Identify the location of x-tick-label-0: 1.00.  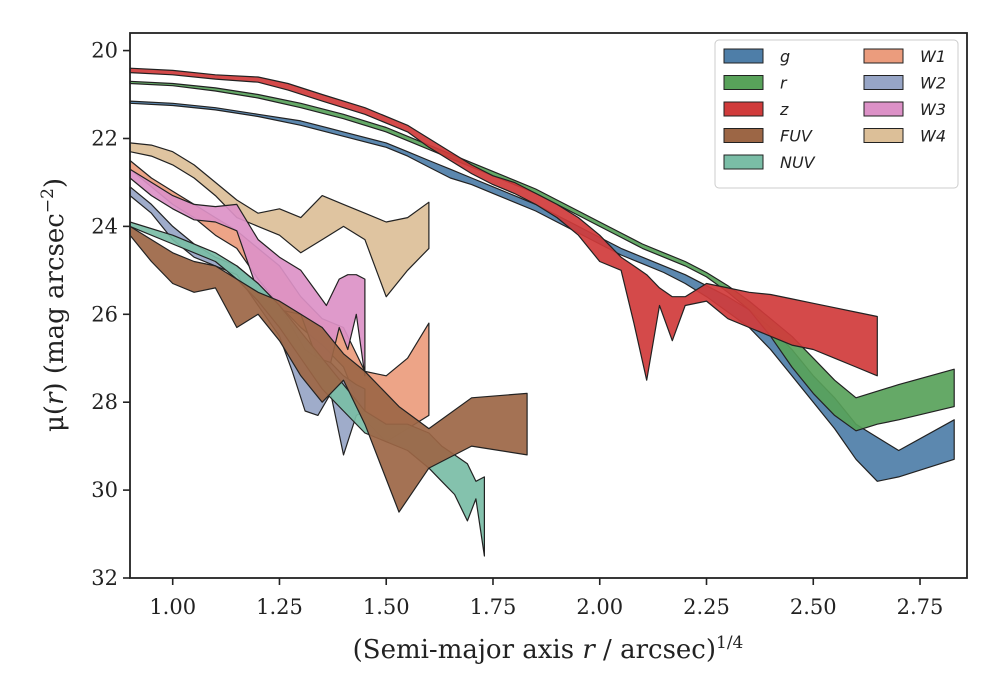
(172, 607).